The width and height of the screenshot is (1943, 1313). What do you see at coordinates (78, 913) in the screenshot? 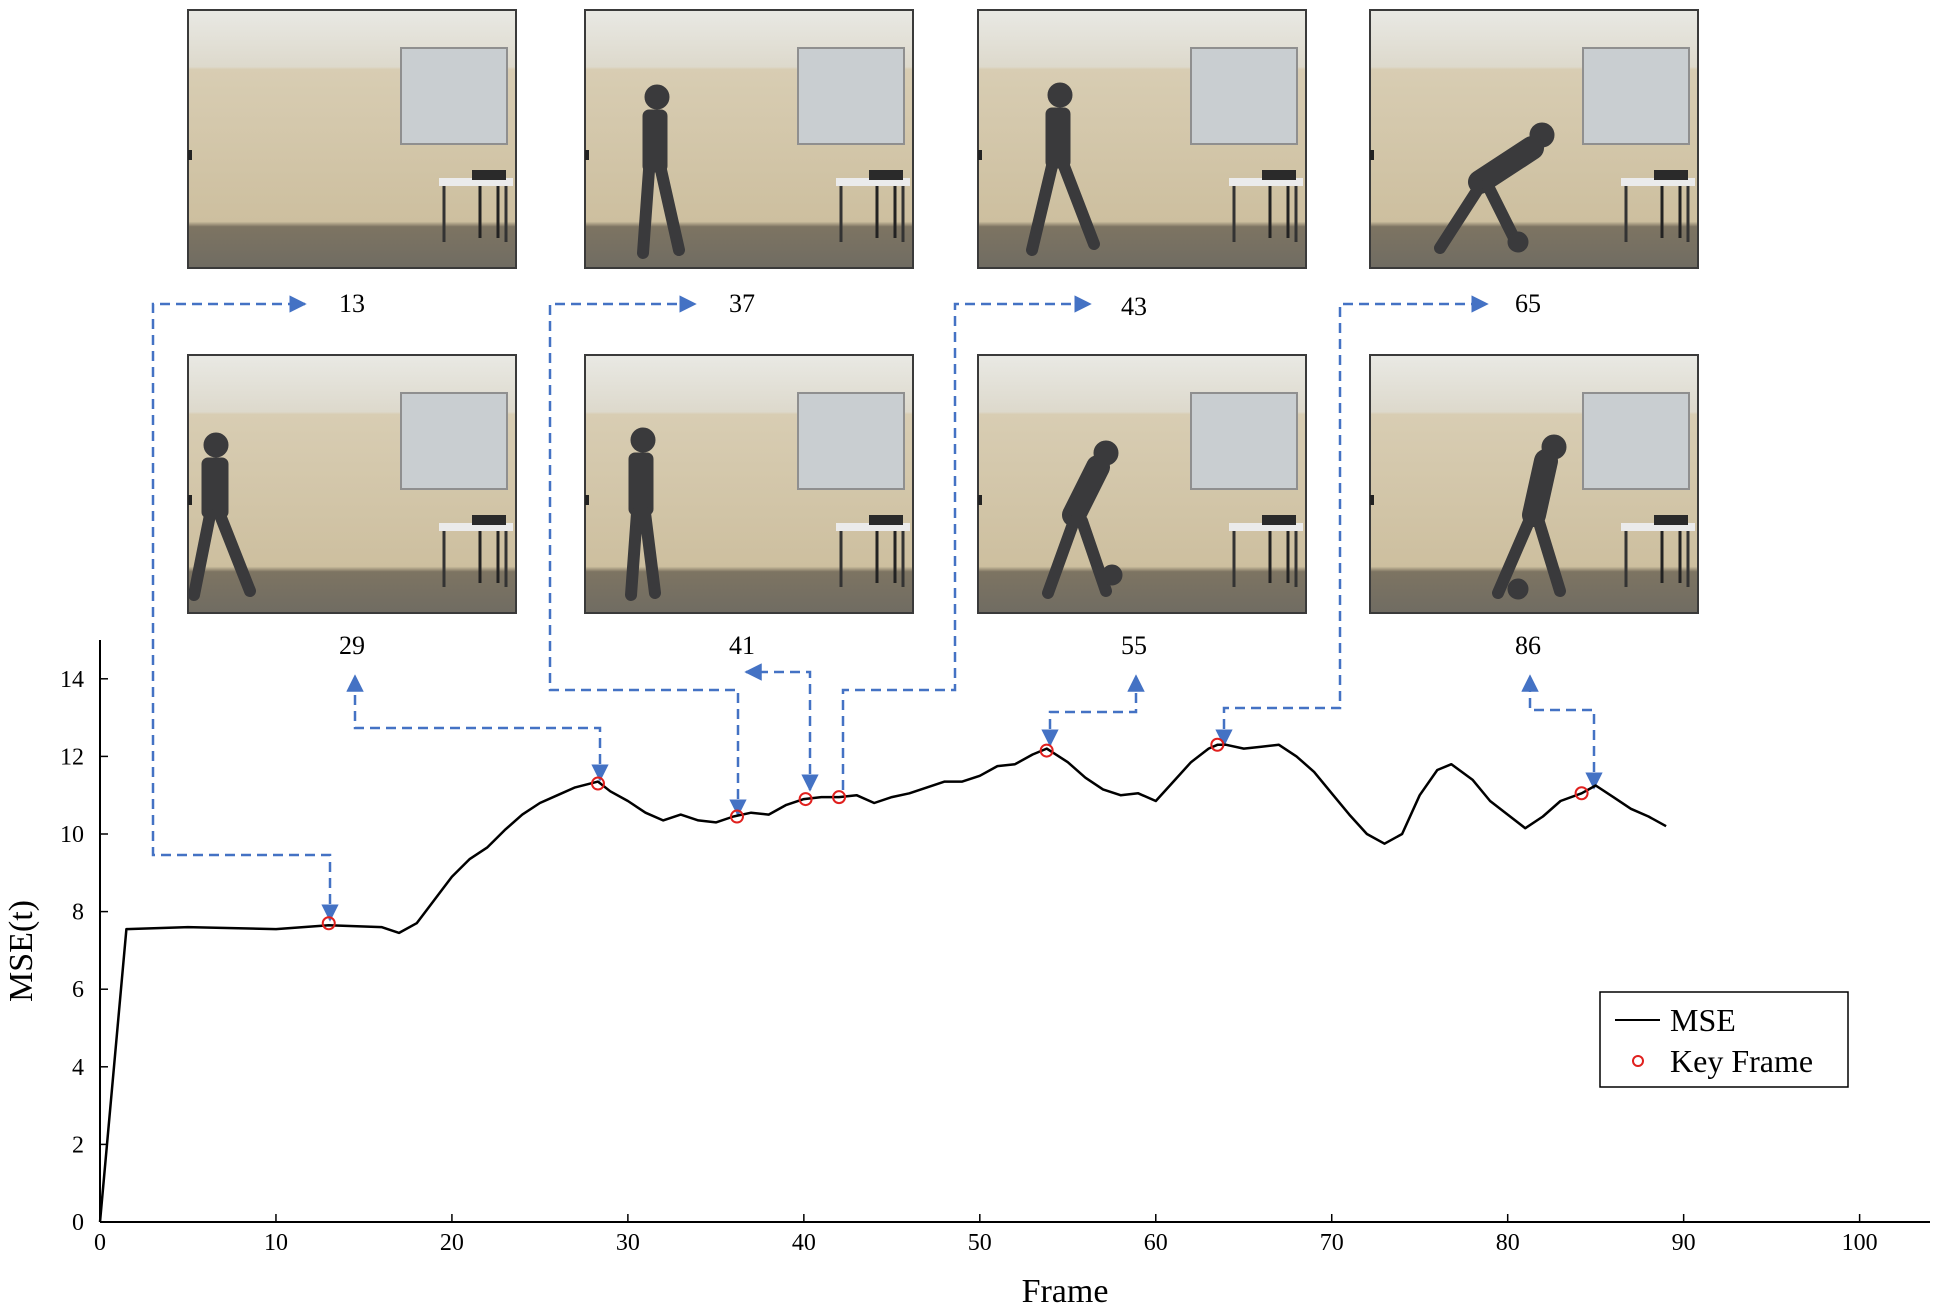
I see `y-tick-label: 8` at bounding box center [78, 913].